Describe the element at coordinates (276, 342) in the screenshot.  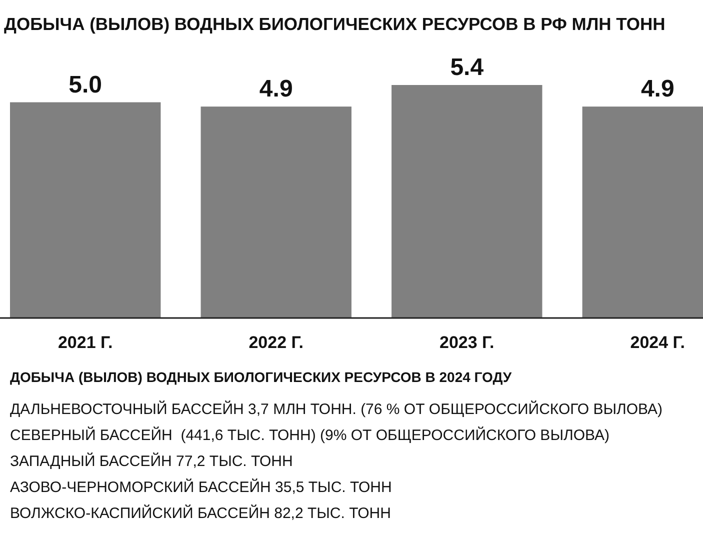
I see `x-tick-label: 2022 Г.` at that location.